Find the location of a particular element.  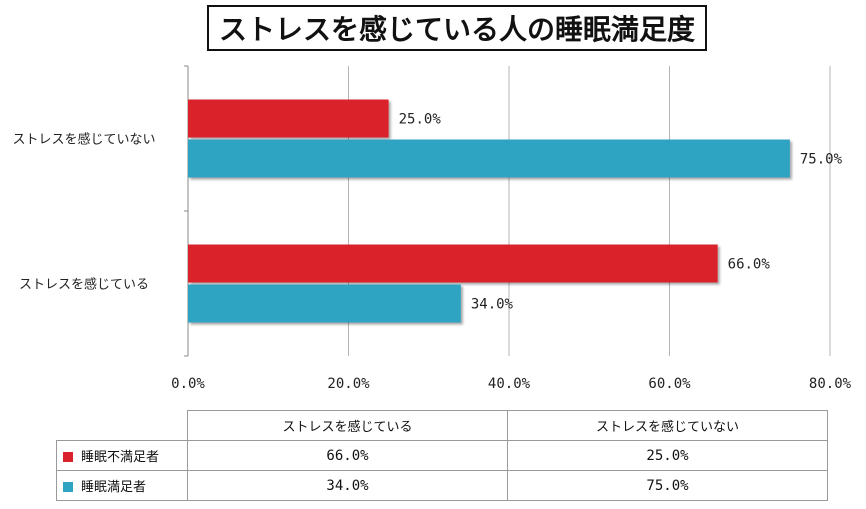

x-tick-label: 0.0% is located at coordinates (188, 384).